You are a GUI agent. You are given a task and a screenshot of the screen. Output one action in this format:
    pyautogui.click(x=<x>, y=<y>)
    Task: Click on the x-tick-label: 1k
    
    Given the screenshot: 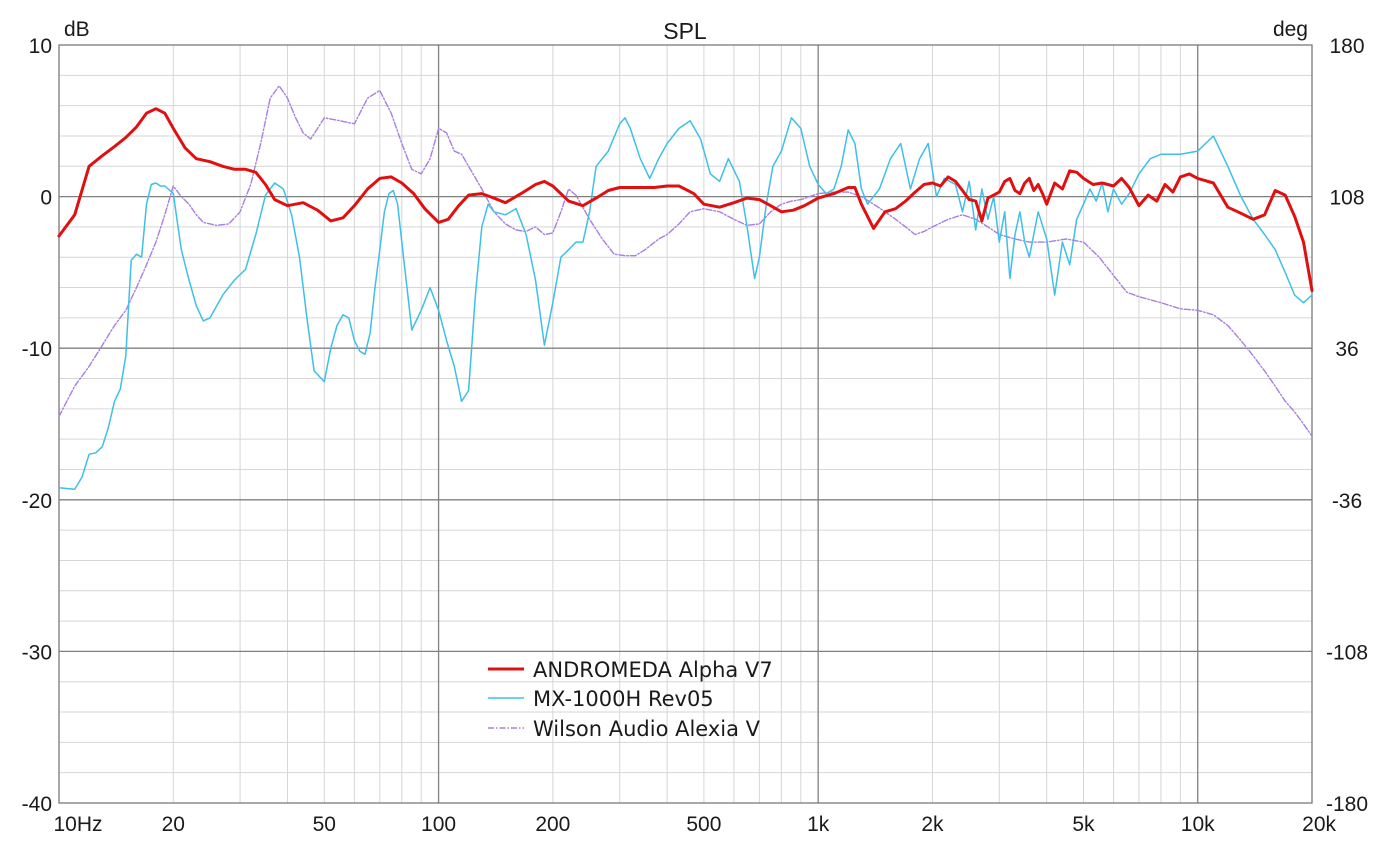 What is the action you would take?
    pyautogui.click(x=818, y=824)
    